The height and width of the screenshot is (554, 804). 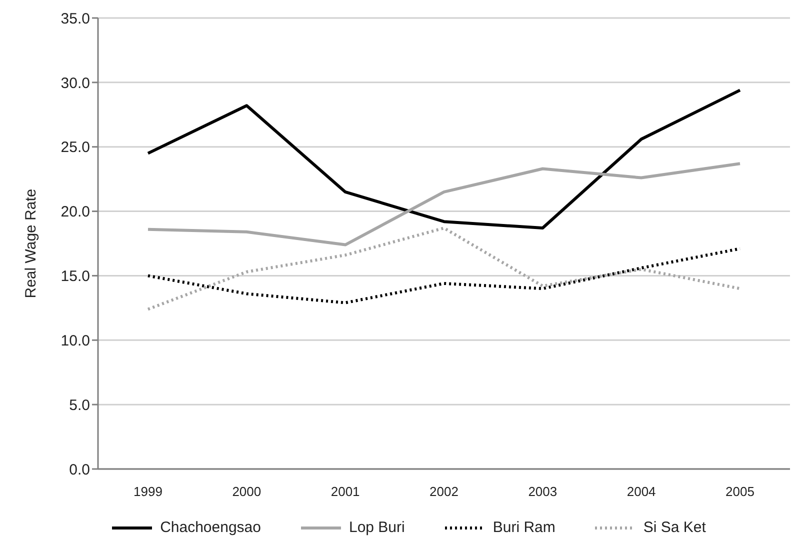 What do you see at coordinates (210, 527) in the screenshot?
I see `legend-label: Chachoengsao` at bounding box center [210, 527].